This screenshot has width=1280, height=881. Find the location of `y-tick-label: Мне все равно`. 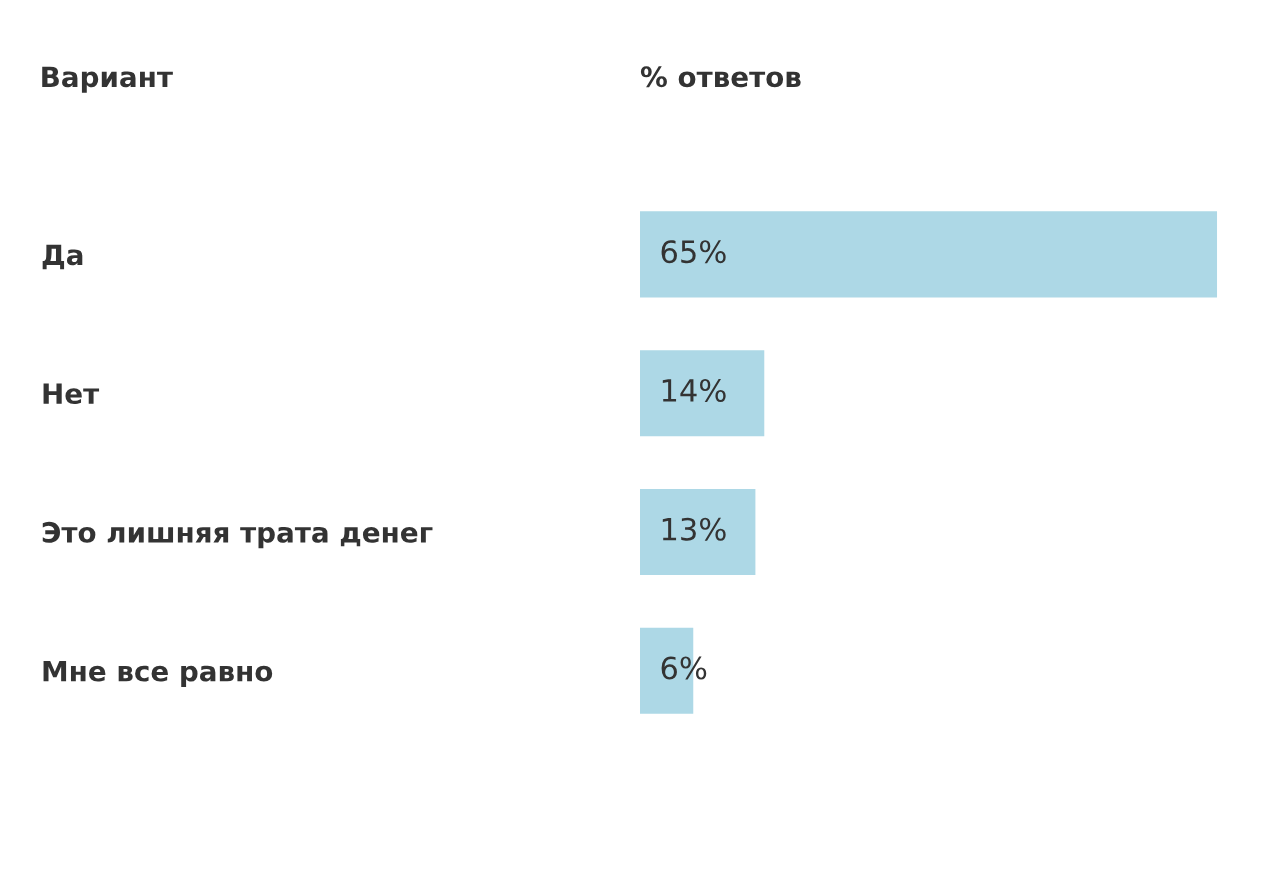

y-tick-label: Мне все равно is located at coordinates (158, 673).